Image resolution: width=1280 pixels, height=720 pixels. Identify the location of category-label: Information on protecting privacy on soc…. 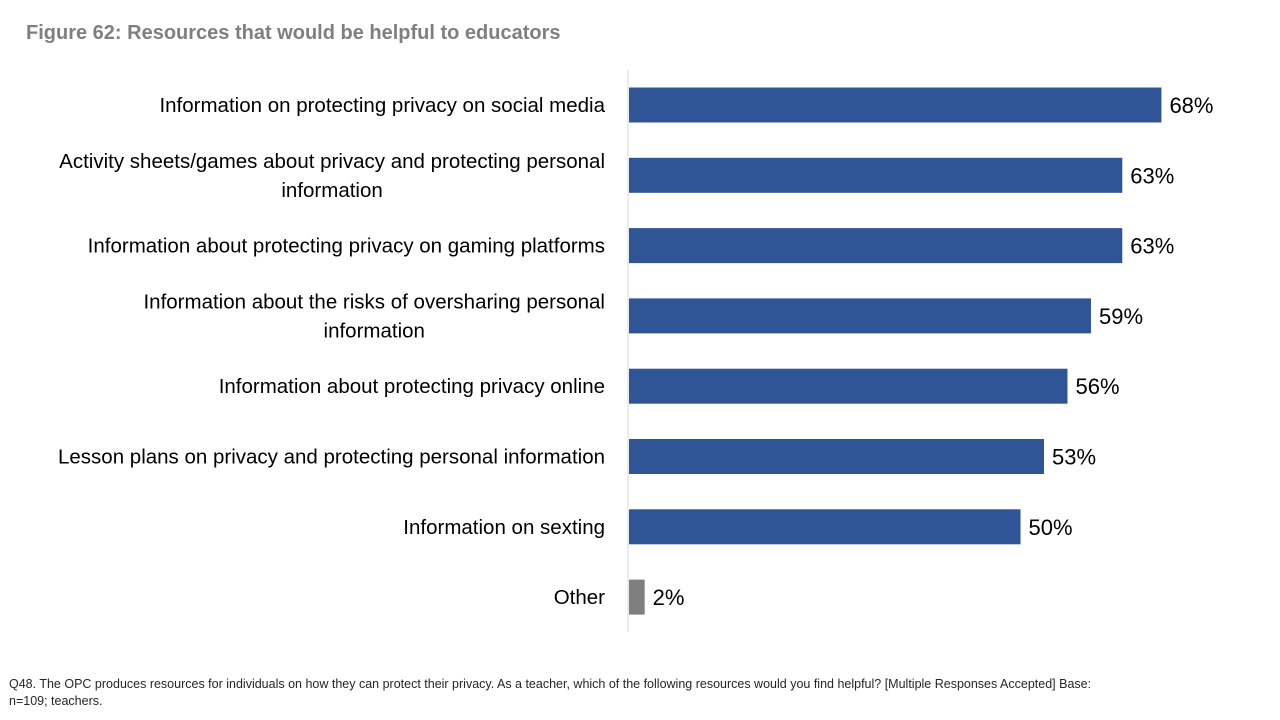
(382, 105).